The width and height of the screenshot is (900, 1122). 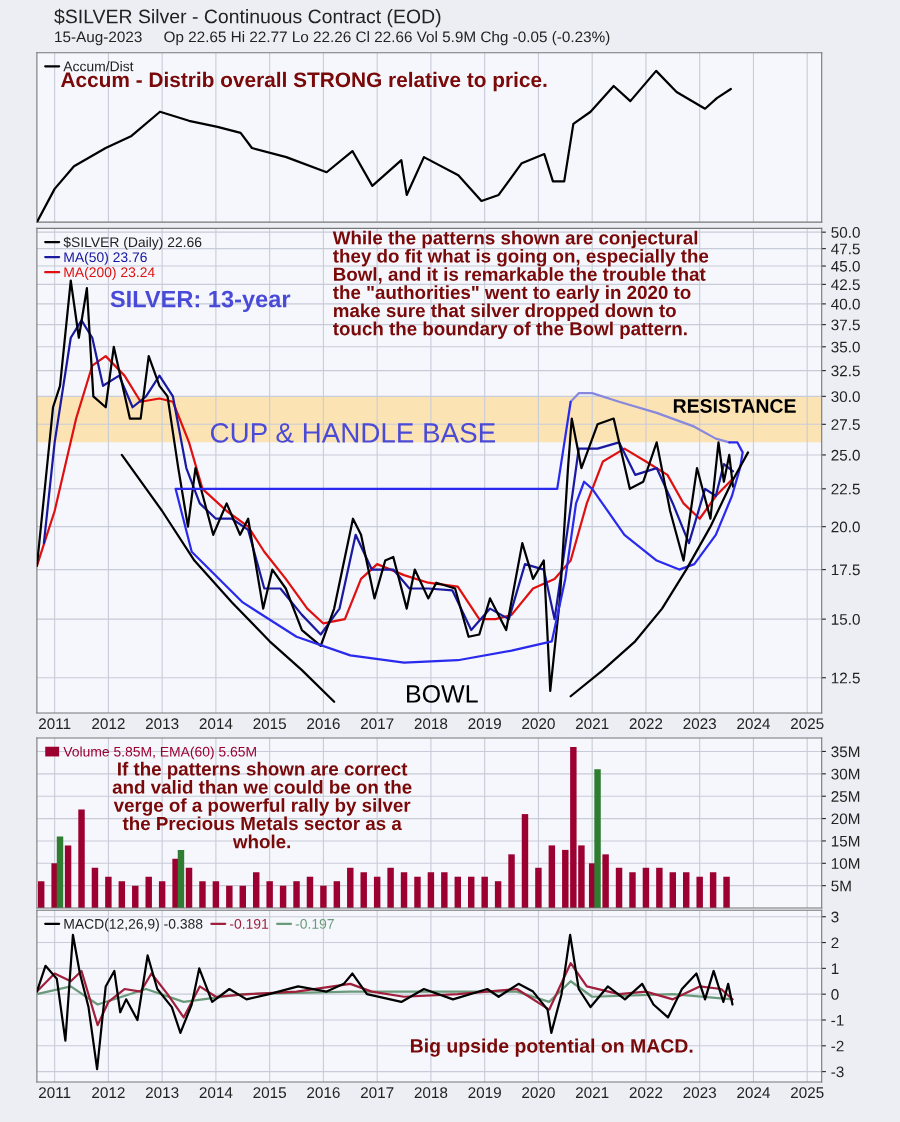 I want to click on annotation: While the patterns shown are conjectural they do fit what is going on, especially the Bowl, and it is remarkable the trouble that the "authorities" went to early in 2020 to make sure that silver dropped down to touch the boundary of the Bowl pattern., so click(x=520, y=285).